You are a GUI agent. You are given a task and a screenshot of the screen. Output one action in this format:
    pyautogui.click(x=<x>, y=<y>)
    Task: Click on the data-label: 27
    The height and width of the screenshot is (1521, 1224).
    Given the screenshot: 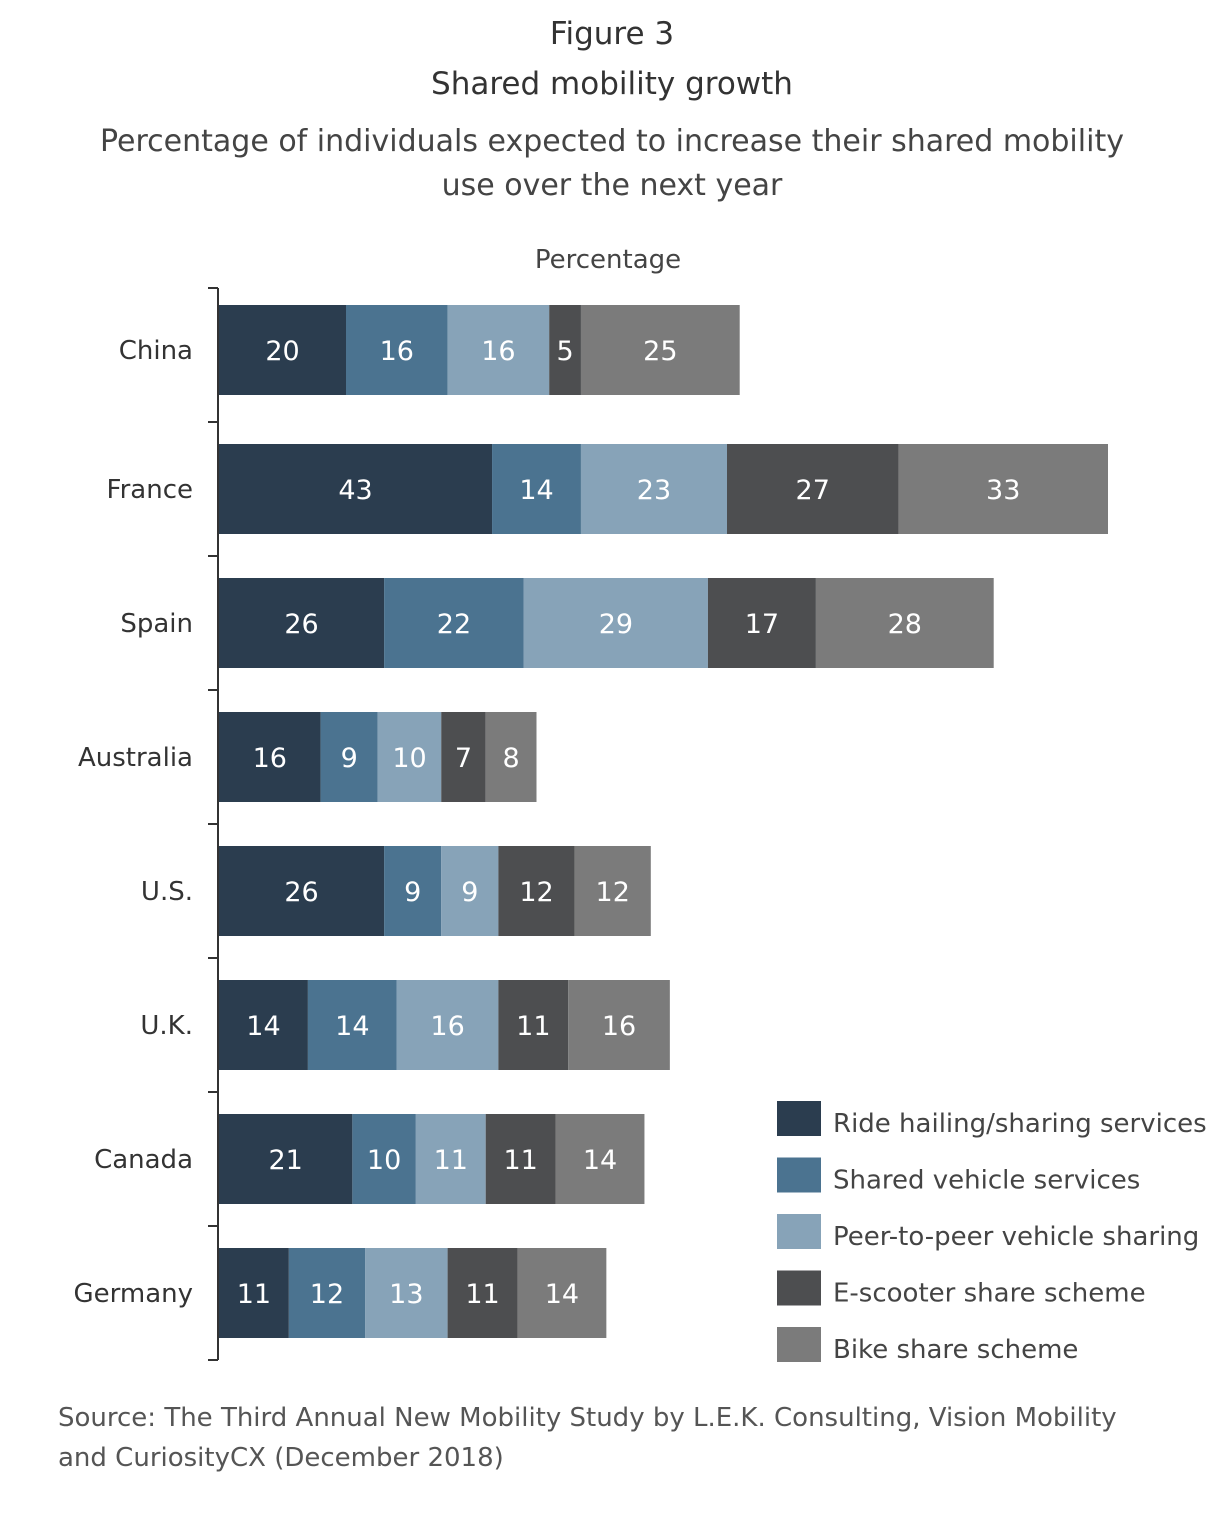 What is the action you would take?
    pyautogui.click(x=813, y=490)
    